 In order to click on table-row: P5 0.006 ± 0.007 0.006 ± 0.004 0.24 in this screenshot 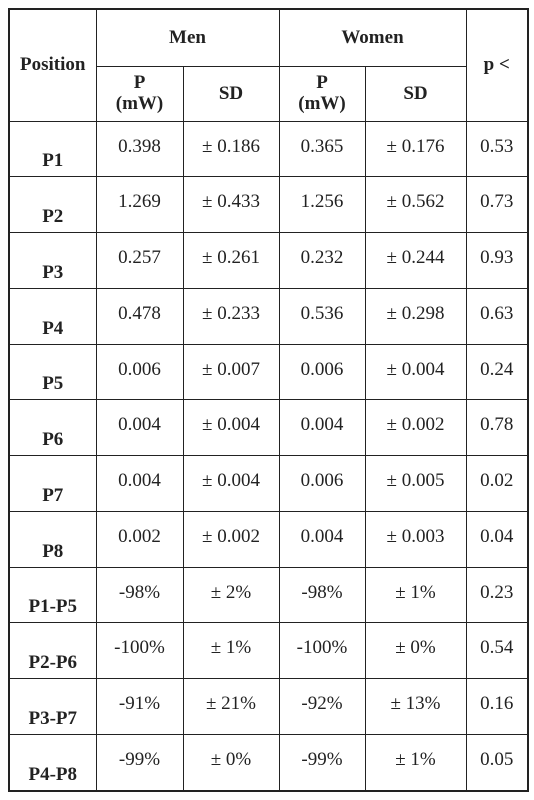, I will do `click(268, 372)`.